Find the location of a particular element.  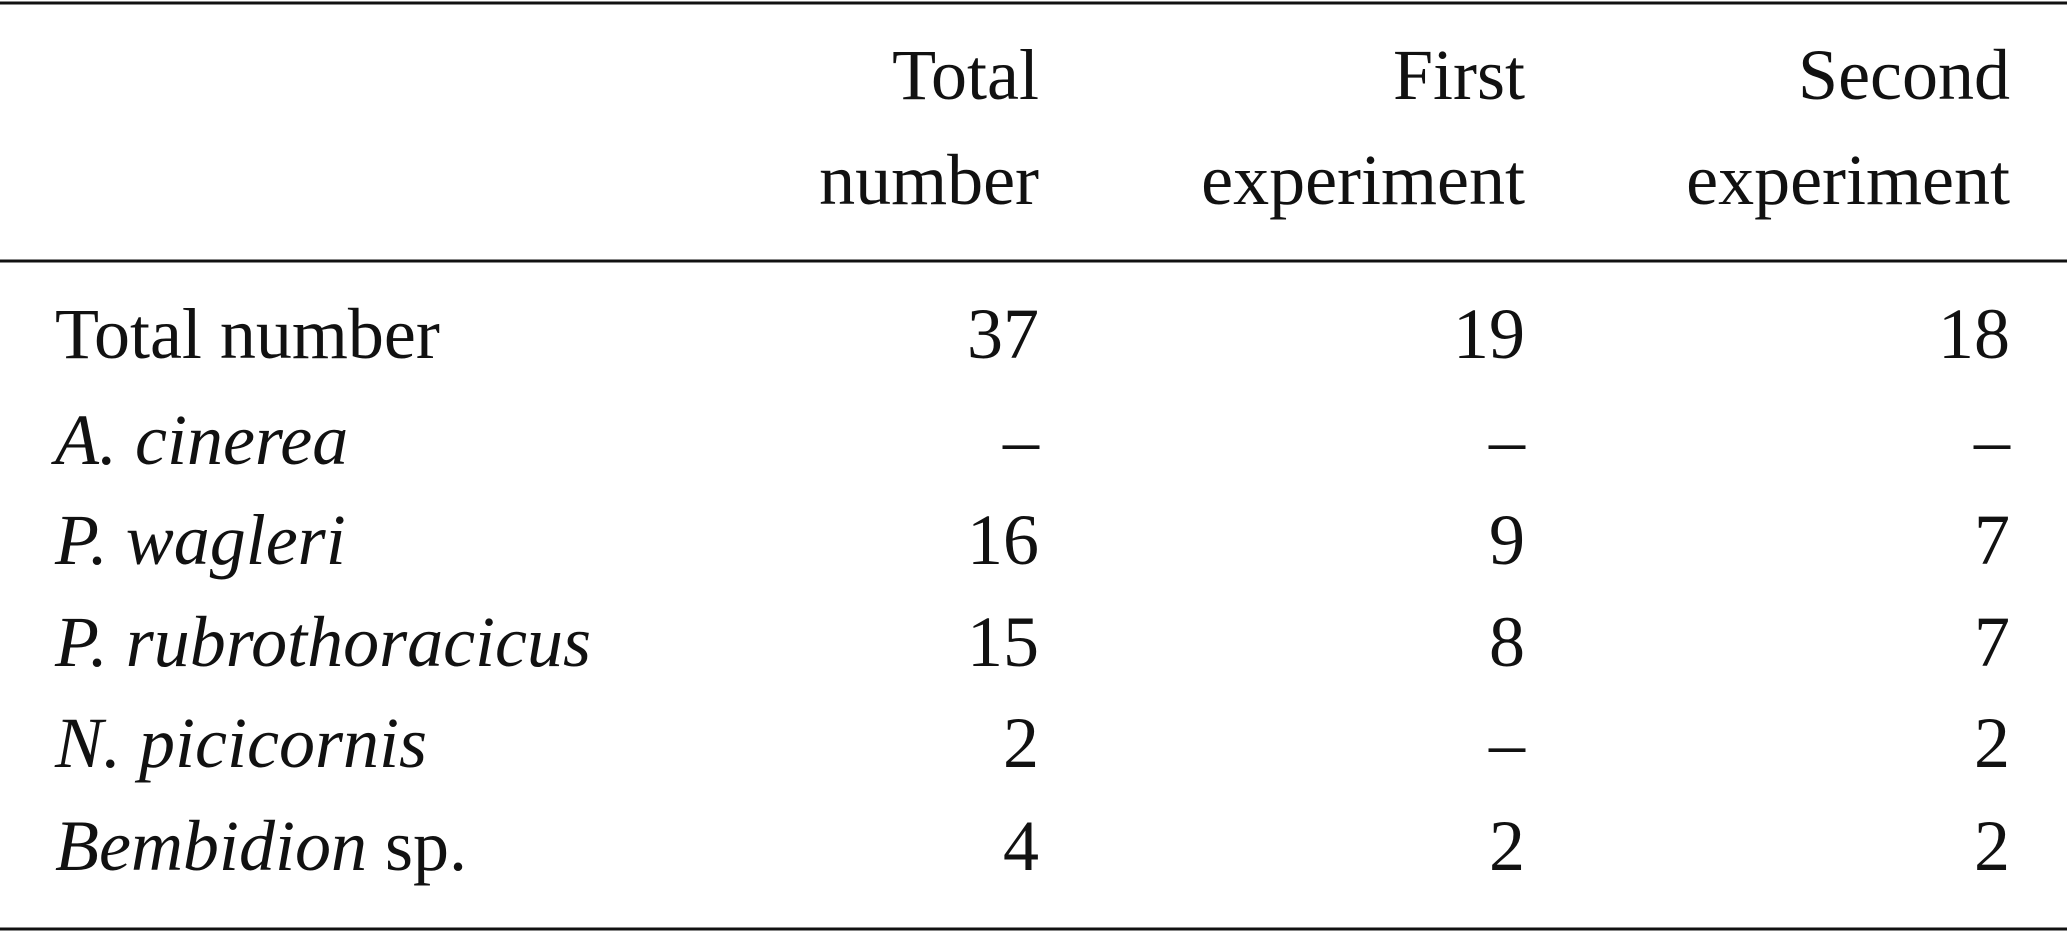

species-name: N. picicornis is located at coordinates (240, 743).